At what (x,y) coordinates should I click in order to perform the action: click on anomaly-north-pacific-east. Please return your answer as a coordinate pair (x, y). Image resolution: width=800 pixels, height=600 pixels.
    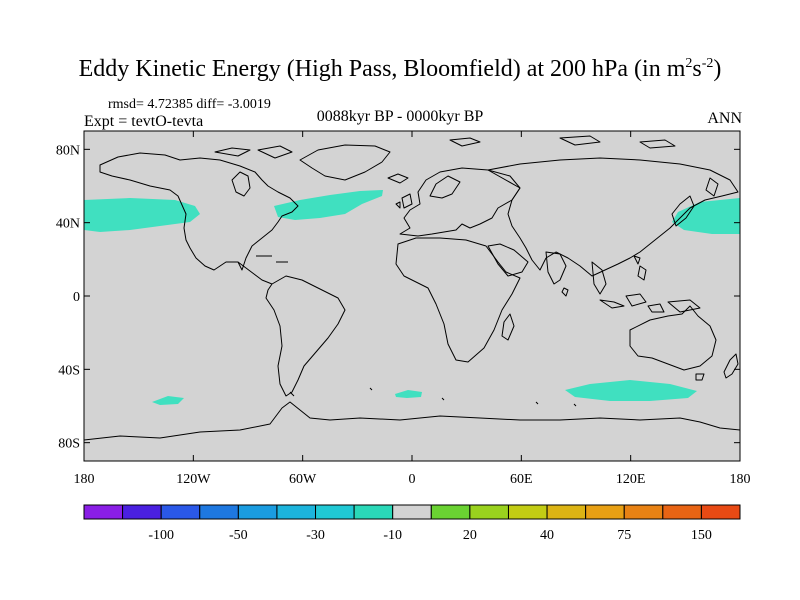
    Looking at the image, I should click on (142, 215).